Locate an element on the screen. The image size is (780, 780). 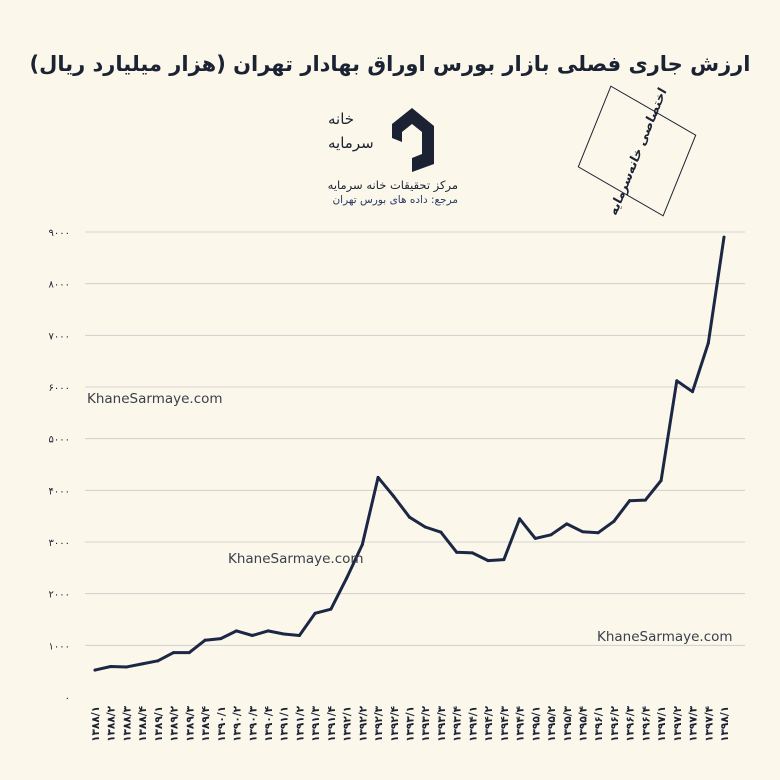
x-tick-label: ۱۳۹۸/۱ is located at coordinates (725, 724).